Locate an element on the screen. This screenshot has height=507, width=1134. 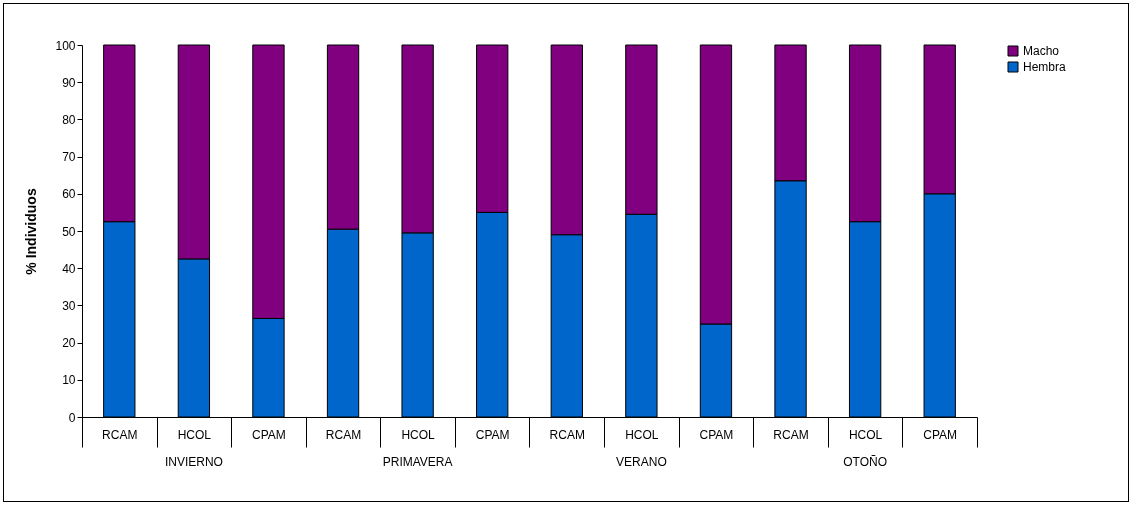
y-tick-label: 100 is located at coordinates (65, 45).